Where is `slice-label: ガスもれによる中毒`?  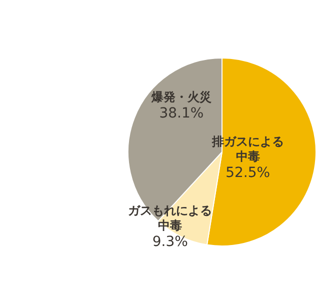 slice-label: ガスもれによる中毒 is located at coordinates (170, 217).